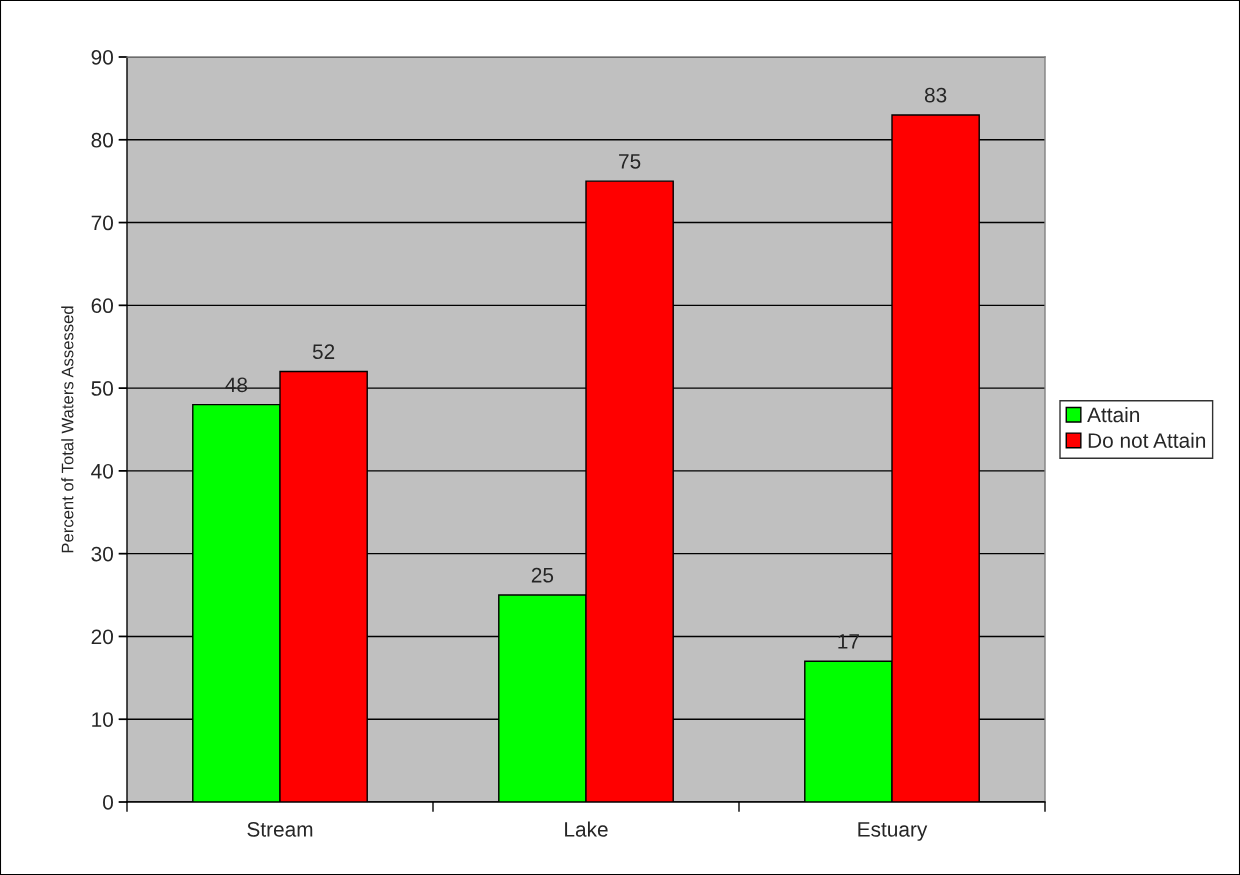  I want to click on y-tick-label: 80, so click(102, 140).